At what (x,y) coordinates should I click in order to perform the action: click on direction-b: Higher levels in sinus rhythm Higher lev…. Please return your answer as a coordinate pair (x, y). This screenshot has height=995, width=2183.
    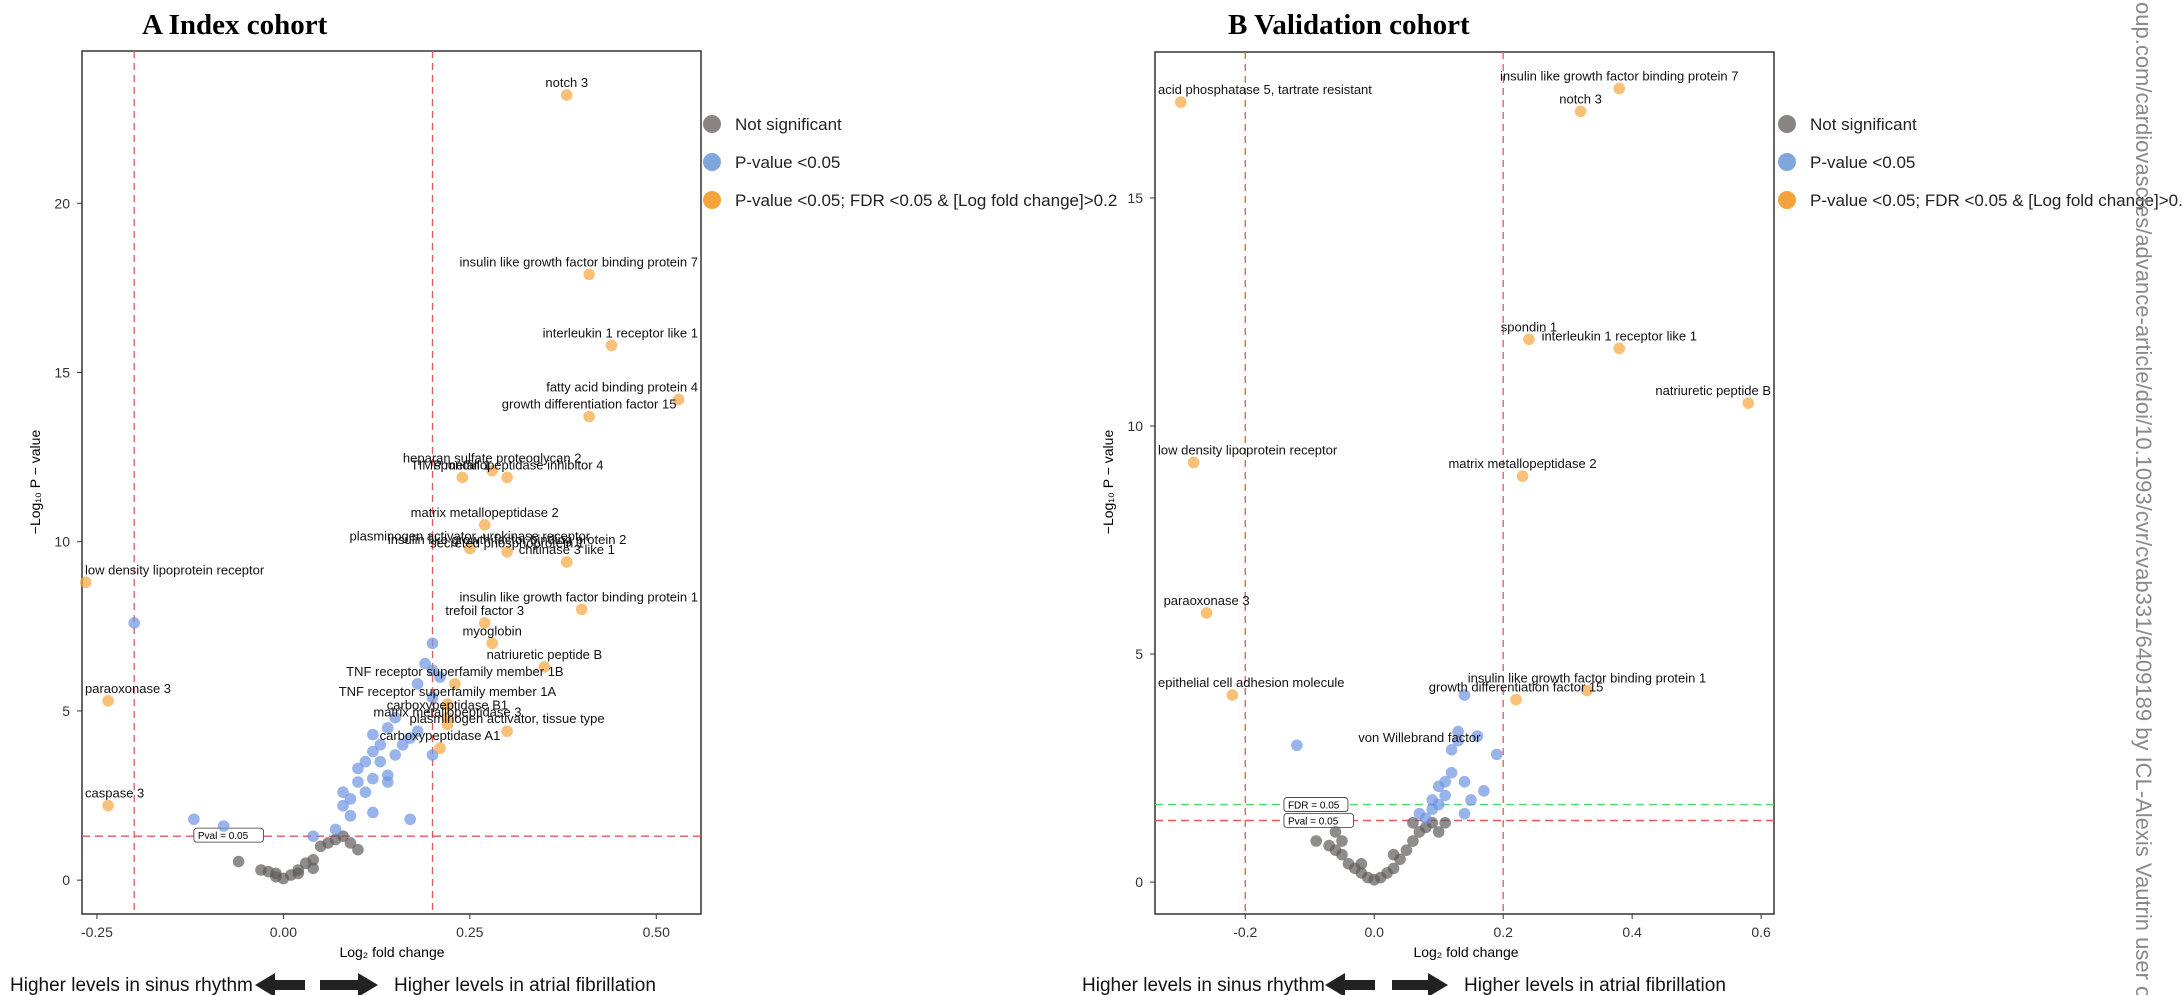
    Looking at the image, I should click on (1404, 984).